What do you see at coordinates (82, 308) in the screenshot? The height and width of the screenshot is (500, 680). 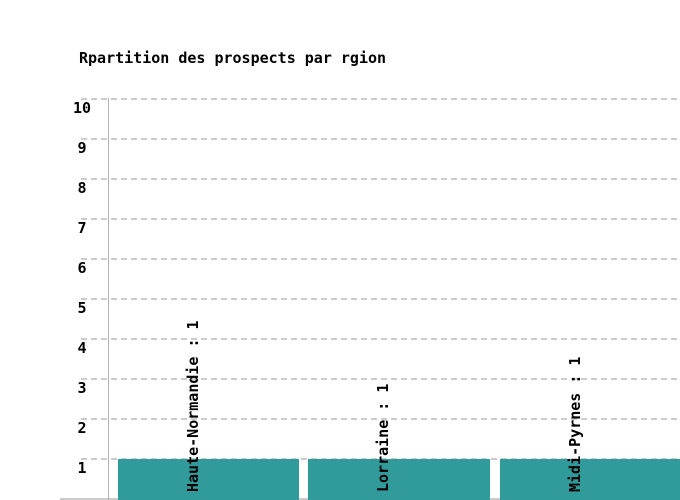 I see `y-axis-tick-label: 5` at bounding box center [82, 308].